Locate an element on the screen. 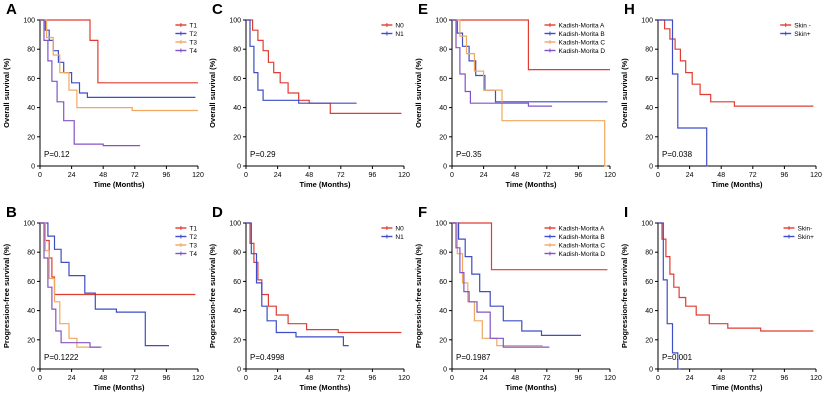  panel-label-b: B is located at coordinates (11, 212).